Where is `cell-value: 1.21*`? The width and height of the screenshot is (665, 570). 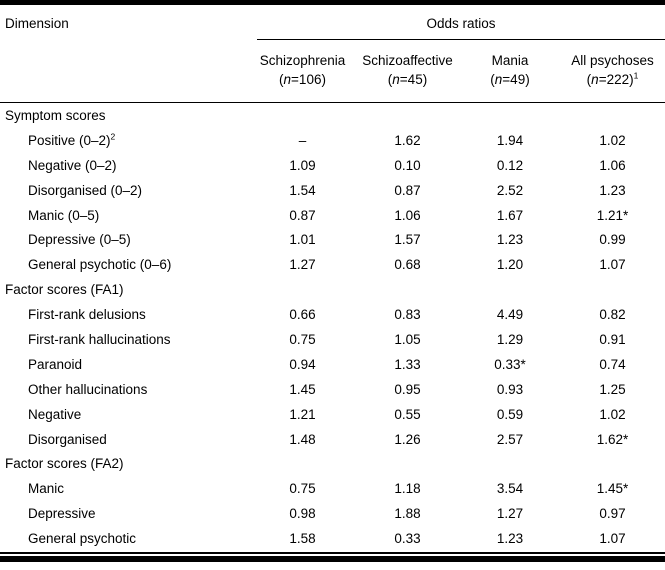
cell-value: 1.21* is located at coordinates (612, 215).